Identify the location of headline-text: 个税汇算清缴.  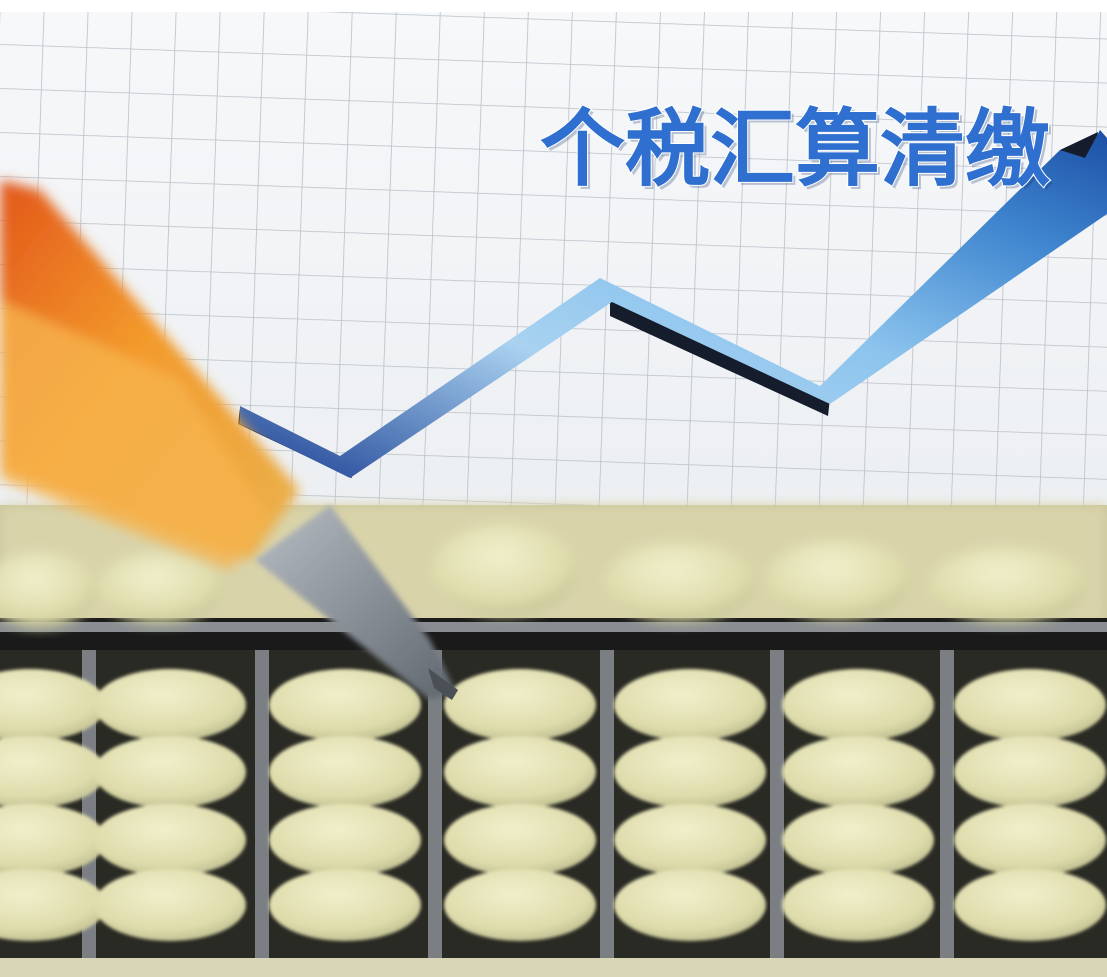
(795, 149).